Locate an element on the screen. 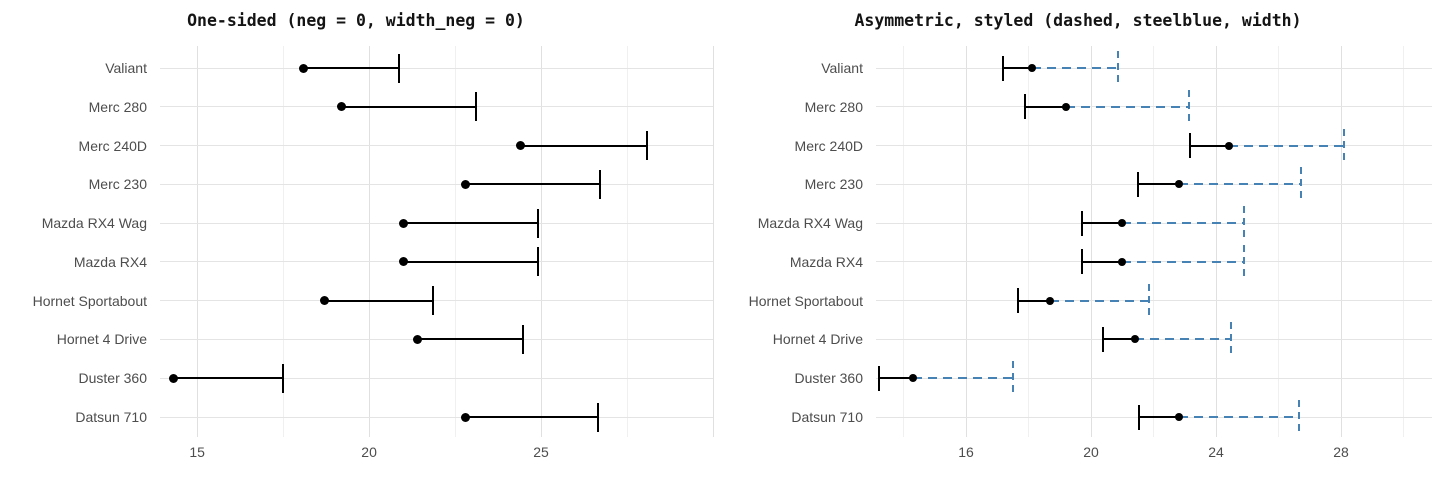  left-plot-title: One-sided (neg = 0, width_neg = 0) is located at coordinates (356, 20).